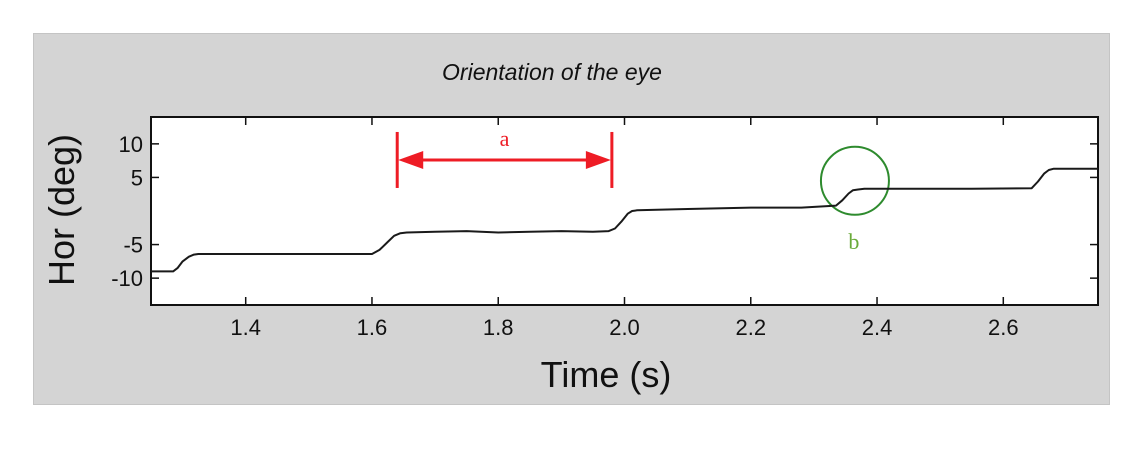  I want to click on interval-label: a, so click(505, 138).